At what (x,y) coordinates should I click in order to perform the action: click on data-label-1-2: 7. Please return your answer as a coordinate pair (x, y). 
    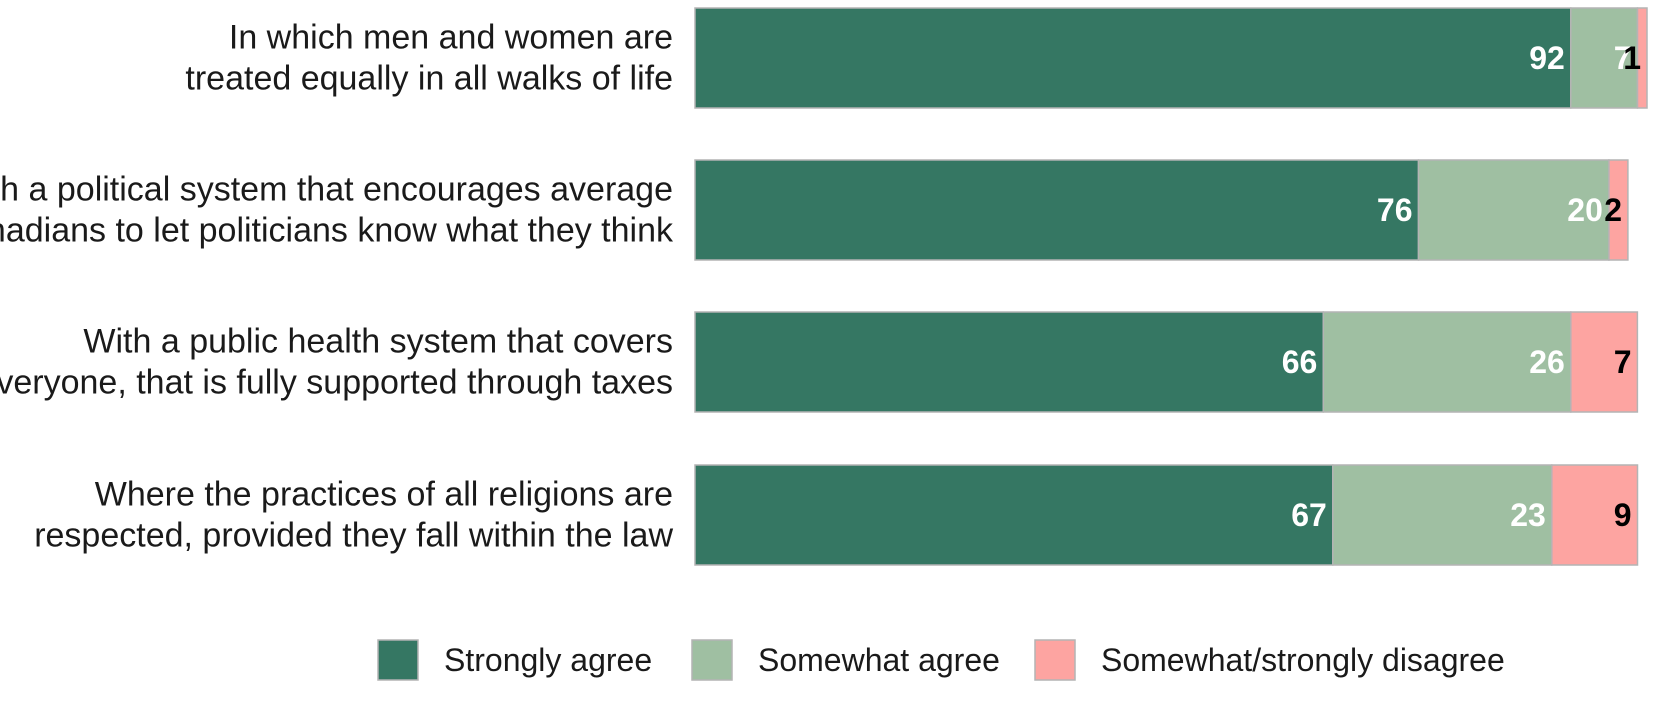
    Looking at the image, I should click on (1623, 58).